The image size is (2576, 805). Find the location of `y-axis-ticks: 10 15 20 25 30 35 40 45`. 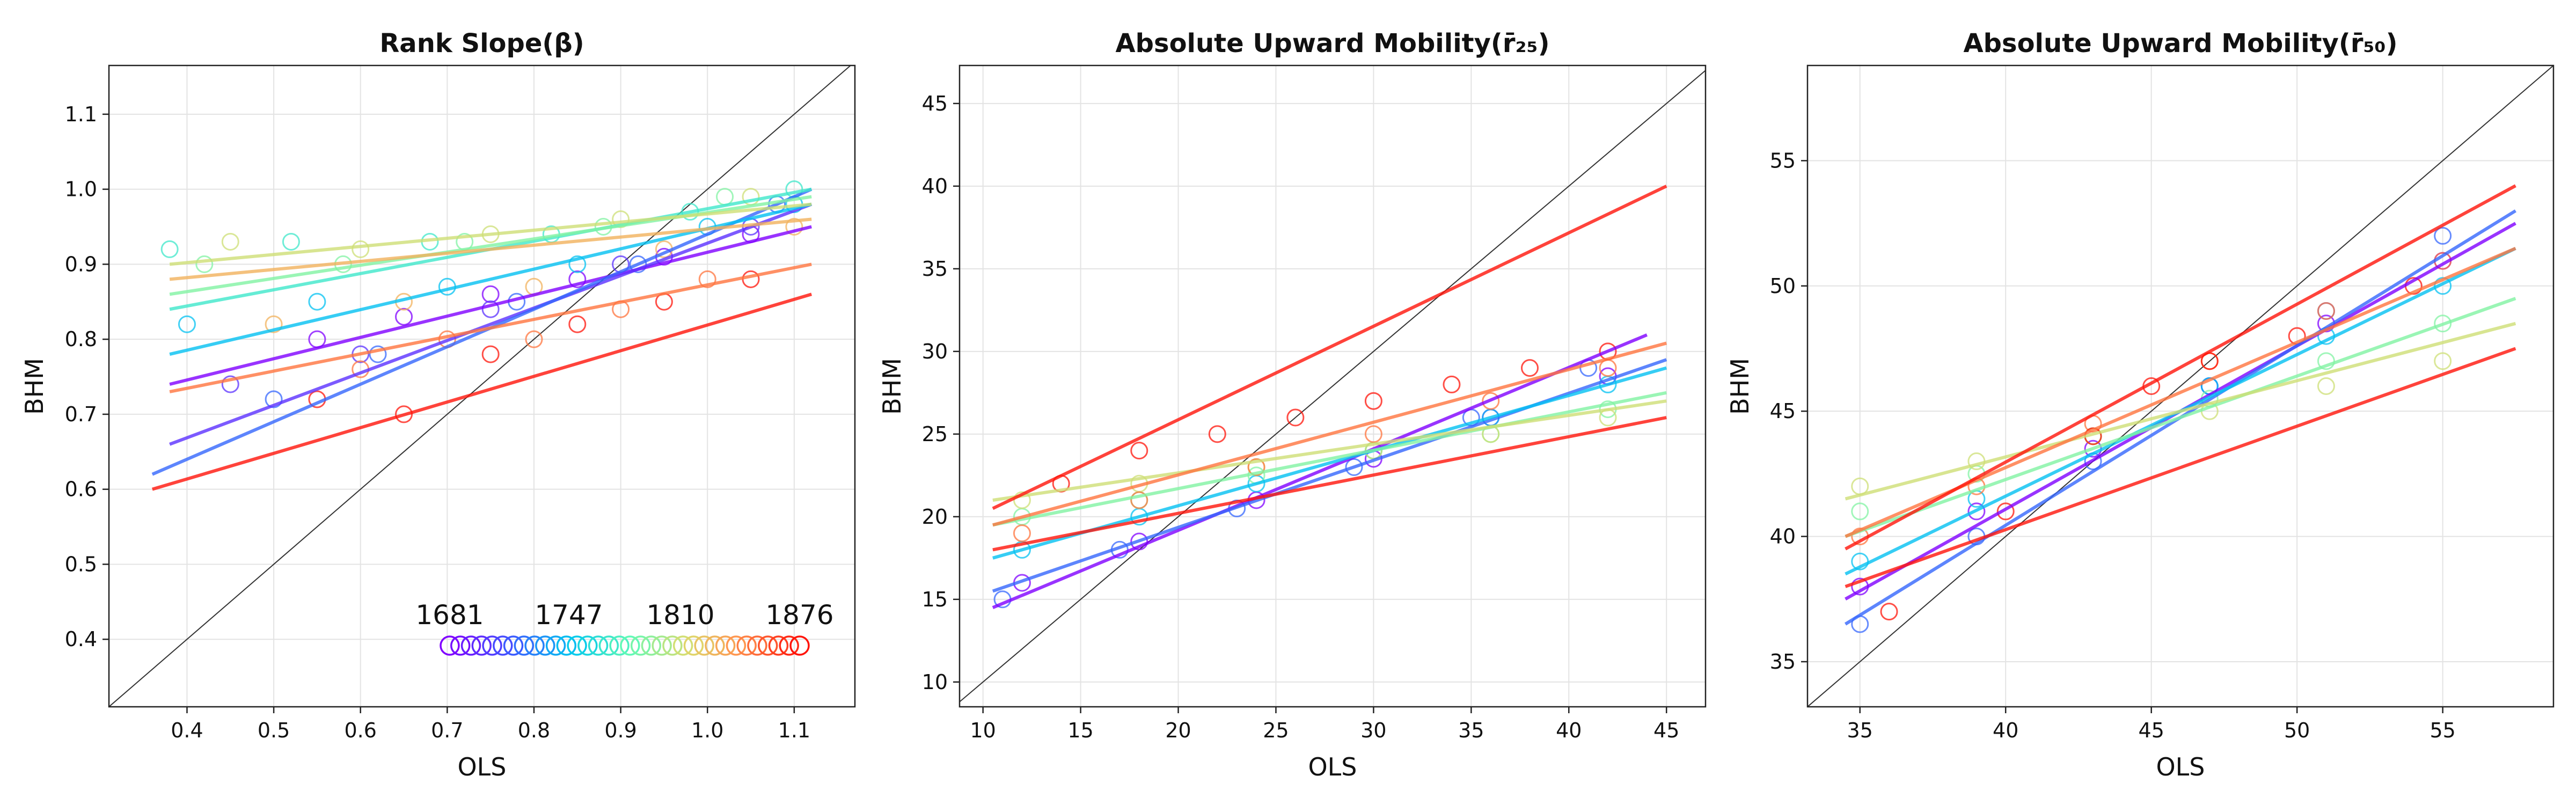

y-axis-ticks: 10 15 20 25 30 35 40 45 is located at coordinates (941, 393).